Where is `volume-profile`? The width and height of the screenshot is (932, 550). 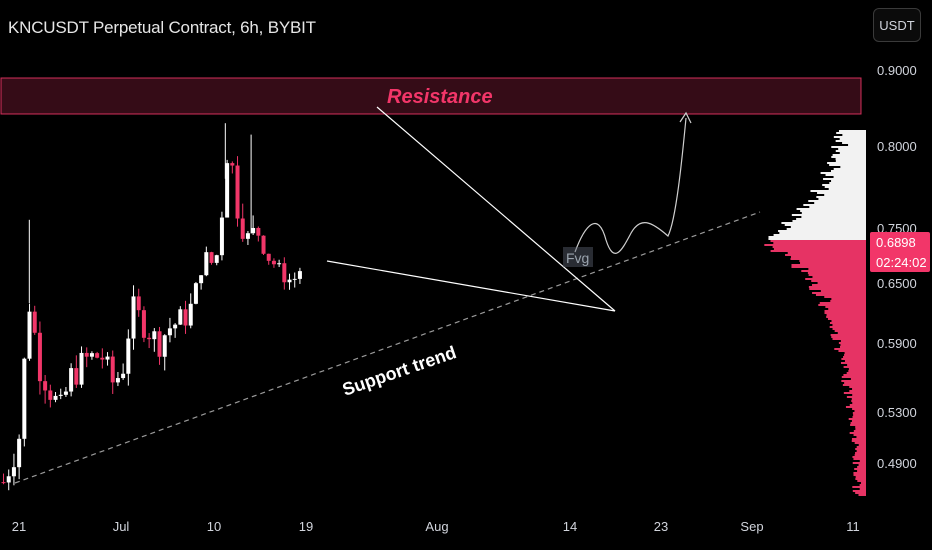
volume-profile is located at coordinates (815, 313).